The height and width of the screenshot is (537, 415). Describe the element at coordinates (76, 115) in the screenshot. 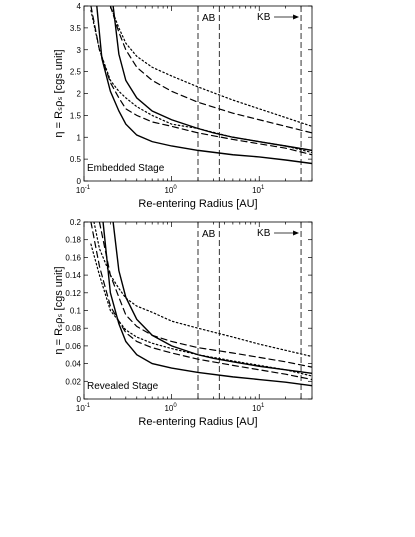

I see `chart1-ytick-label: 1.5` at that location.